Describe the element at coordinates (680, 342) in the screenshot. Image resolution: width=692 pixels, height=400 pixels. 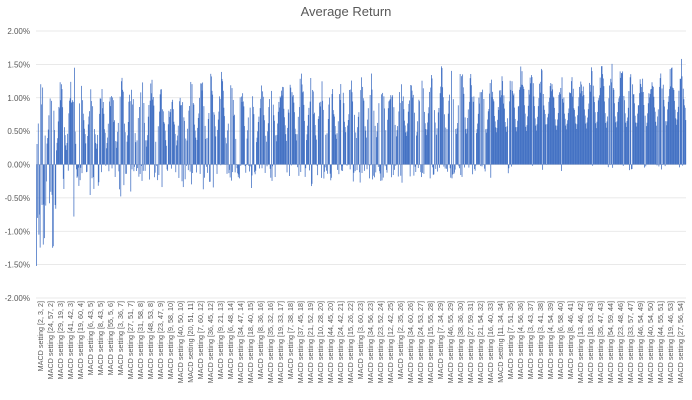
I see `x-tick-label: MACD setting [27, 56, 54]` at that location.